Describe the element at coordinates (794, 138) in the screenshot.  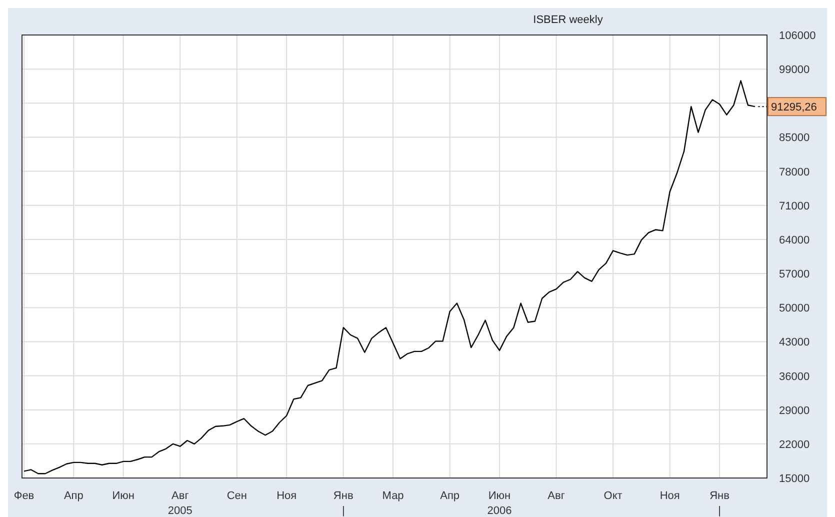
I see `y-tick-label: 85000` at that location.